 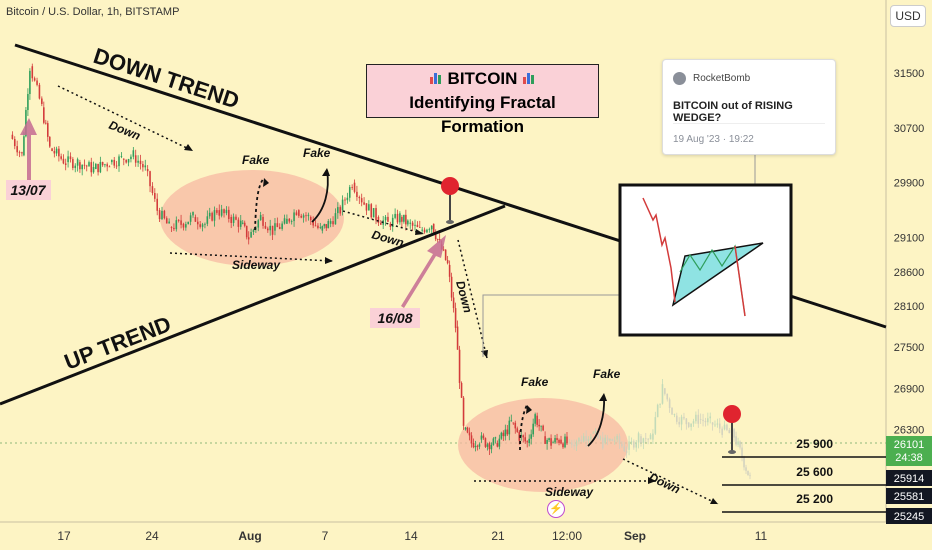 I want to click on tweet-text: BITCOIN out of RISING WEDGE?, so click(x=733, y=112).